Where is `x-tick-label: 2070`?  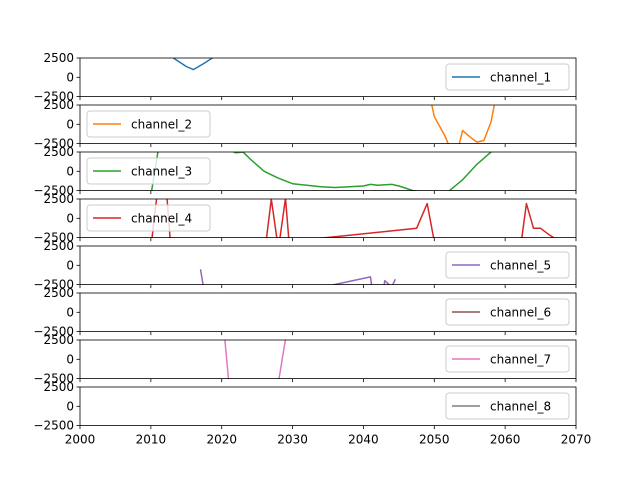
x-tick-label: 2070 is located at coordinates (576, 440).